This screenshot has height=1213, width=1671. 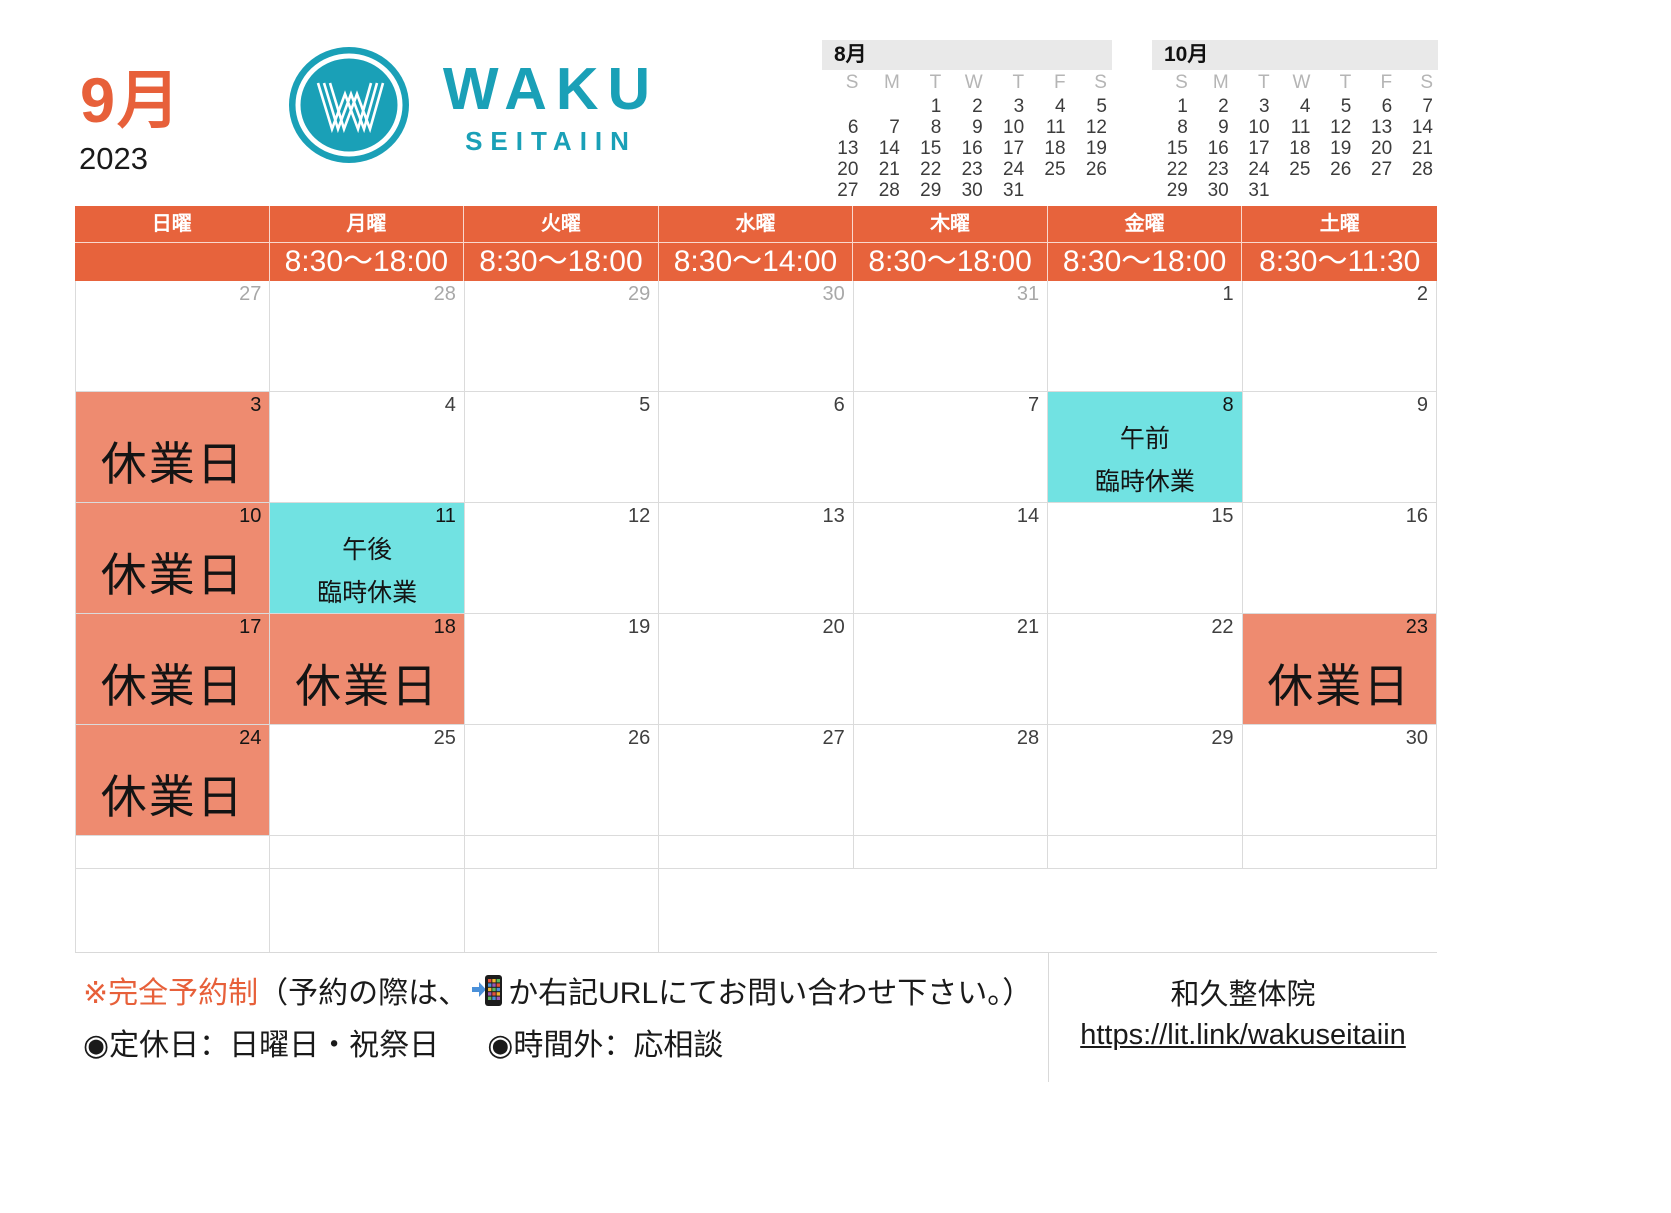 What do you see at coordinates (171, 993) in the screenshot?
I see `reservation-label: ※完全予約制` at bounding box center [171, 993].